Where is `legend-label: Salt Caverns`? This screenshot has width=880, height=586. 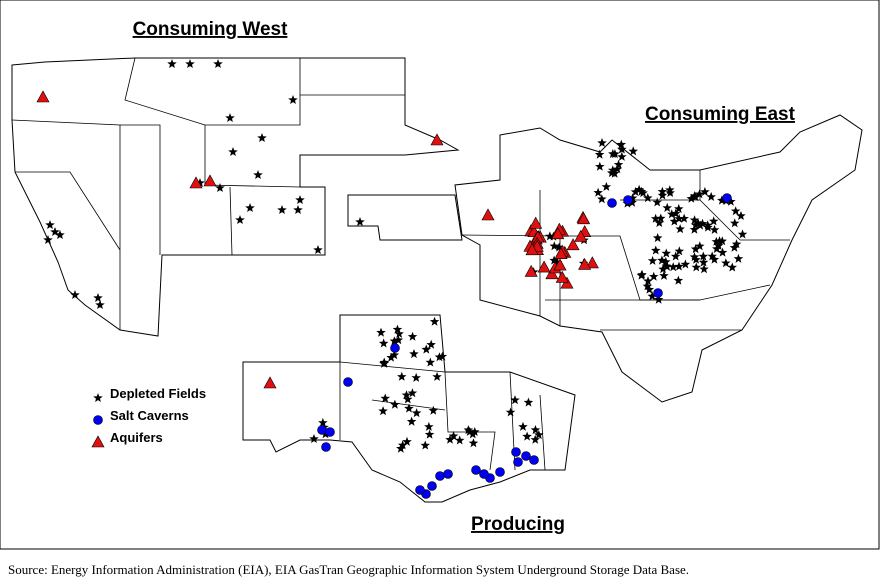
legend-label: Salt Caverns is located at coordinates (149, 415).